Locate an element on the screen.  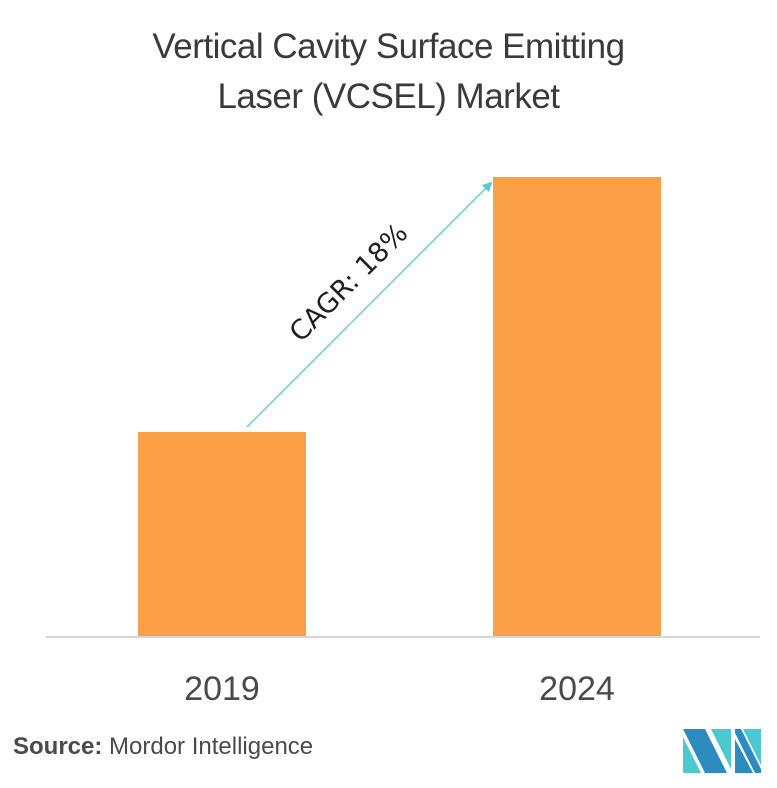
bar-2019 is located at coordinates (222, 534).